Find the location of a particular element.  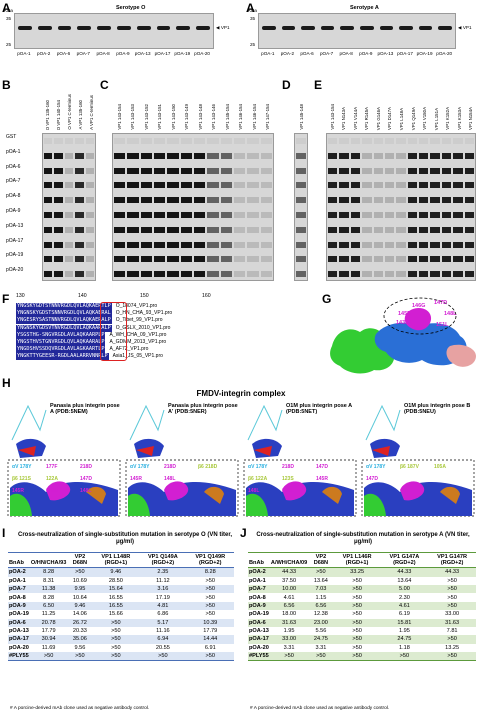

panel-d-column-labels: VP1 145-148 is located at coordinates (301, 106).